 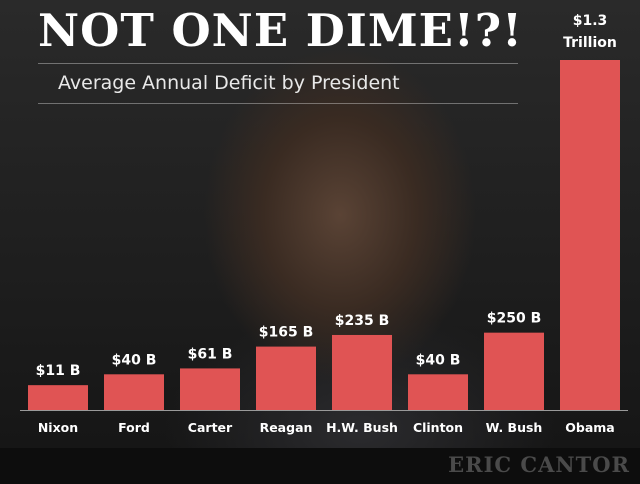 I want to click on bar-h-w-bush, so click(x=362, y=372).